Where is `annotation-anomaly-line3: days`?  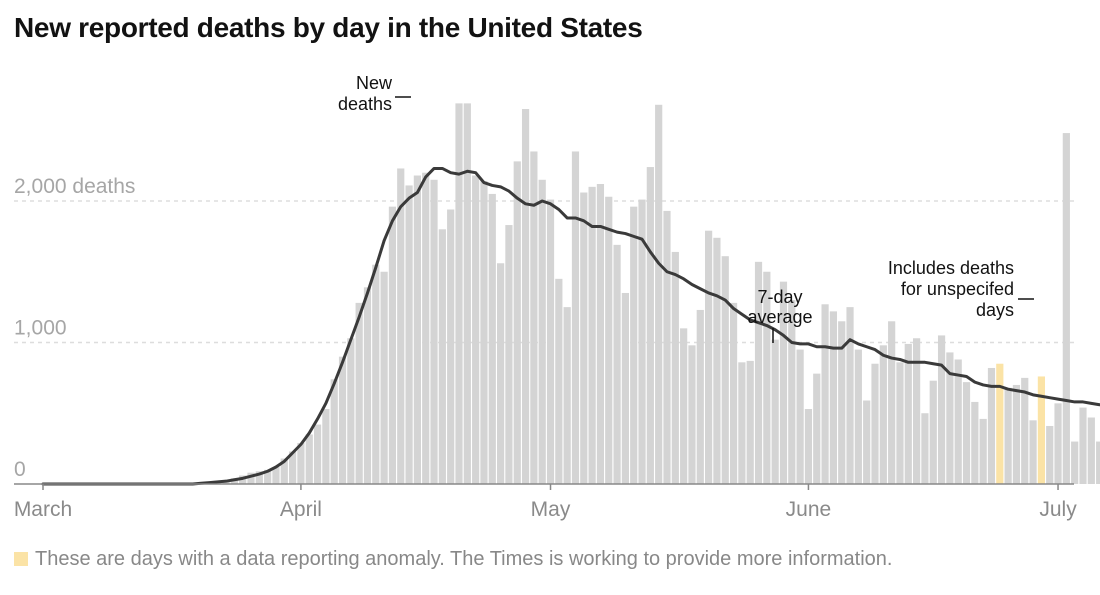
annotation-anomaly-line3: days is located at coordinates (995, 310).